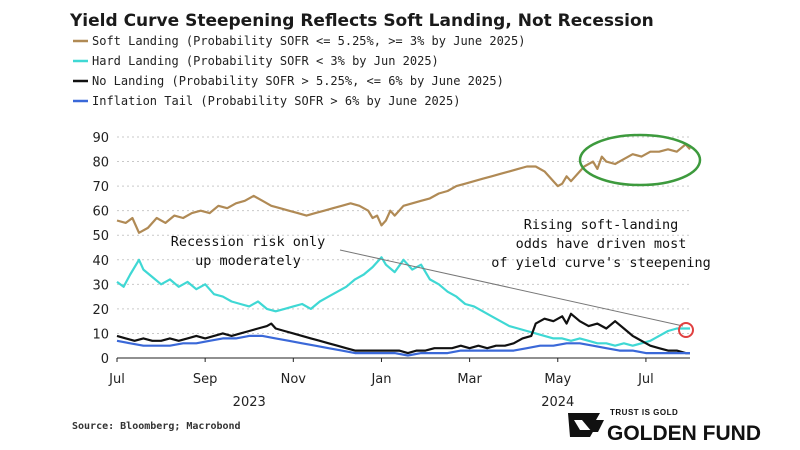 Image resolution: width=800 pixels, height=450 pixels. Describe the element at coordinates (294, 379) in the screenshot. I see `x-tick-label: Nov` at that location.